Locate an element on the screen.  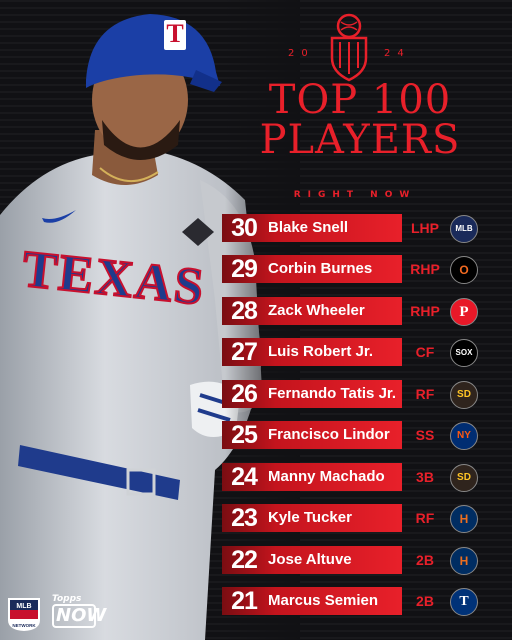
list-item: 26 Fernando Tatis Jr. RF SD is located at coordinates (357, 394).